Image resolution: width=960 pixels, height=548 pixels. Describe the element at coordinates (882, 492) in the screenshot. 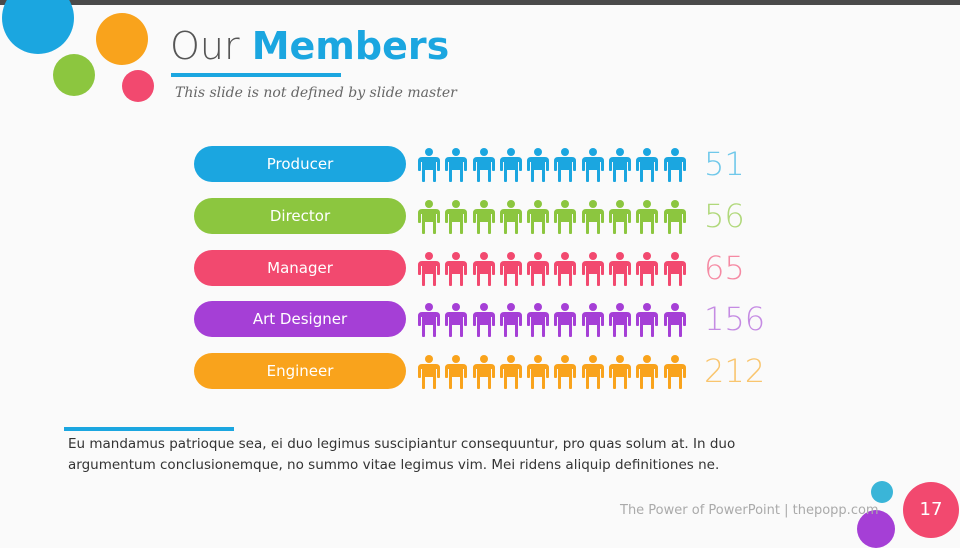

I see `decor-circle-teal` at that location.